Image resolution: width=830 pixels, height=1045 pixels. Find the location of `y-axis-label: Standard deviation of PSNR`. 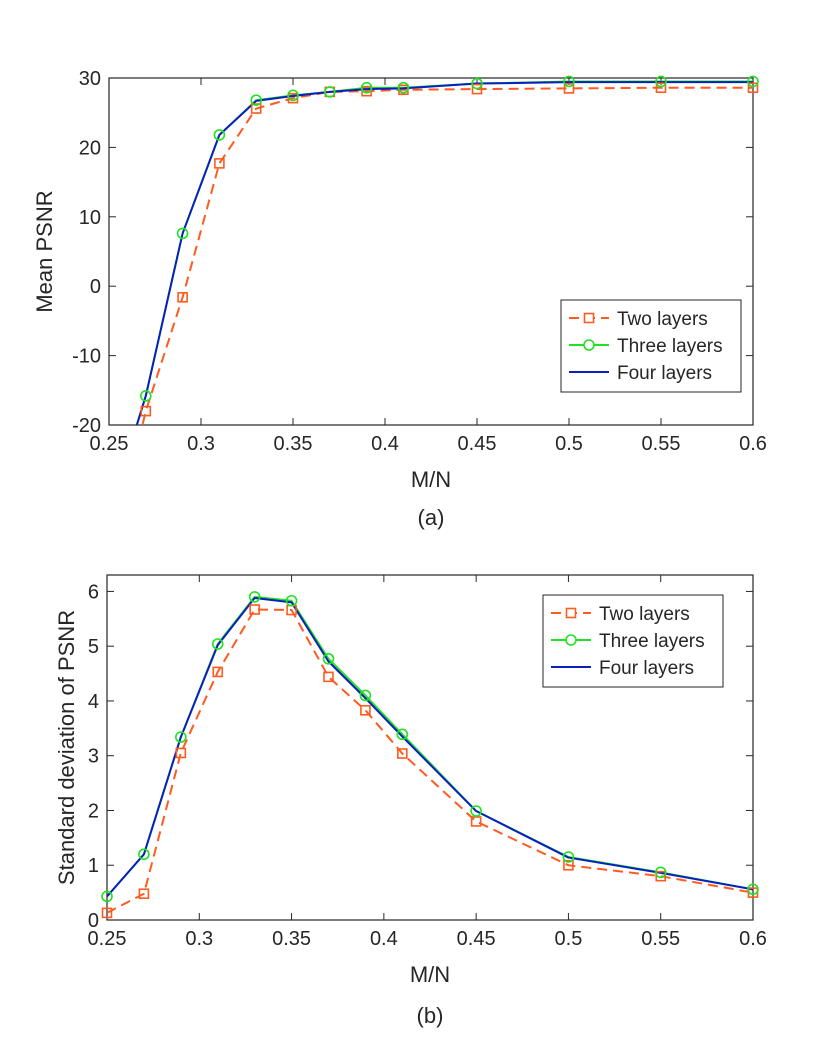

y-axis-label: Standard deviation of PSNR is located at coordinates (66, 747).